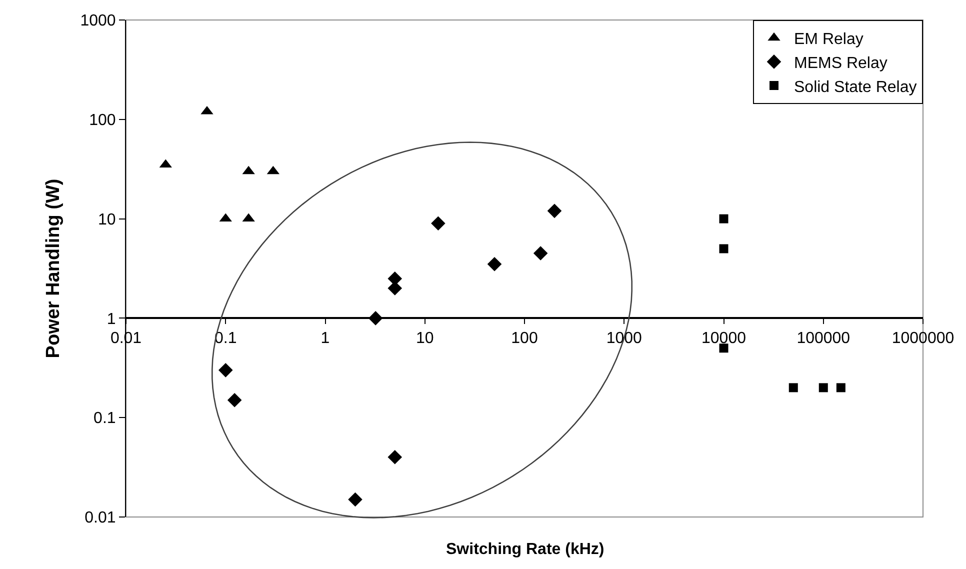 The width and height of the screenshot is (966, 569). What do you see at coordinates (724, 339) in the screenshot?
I see `x-tick-label: 10000` at bounding box center [724, 339].